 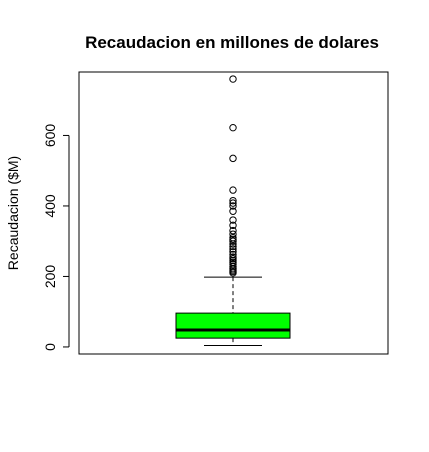 What do you see at coordinates (50, 347) in the screenshot?
I see `y-tick-label: 0` at bounding box center [50, 347].